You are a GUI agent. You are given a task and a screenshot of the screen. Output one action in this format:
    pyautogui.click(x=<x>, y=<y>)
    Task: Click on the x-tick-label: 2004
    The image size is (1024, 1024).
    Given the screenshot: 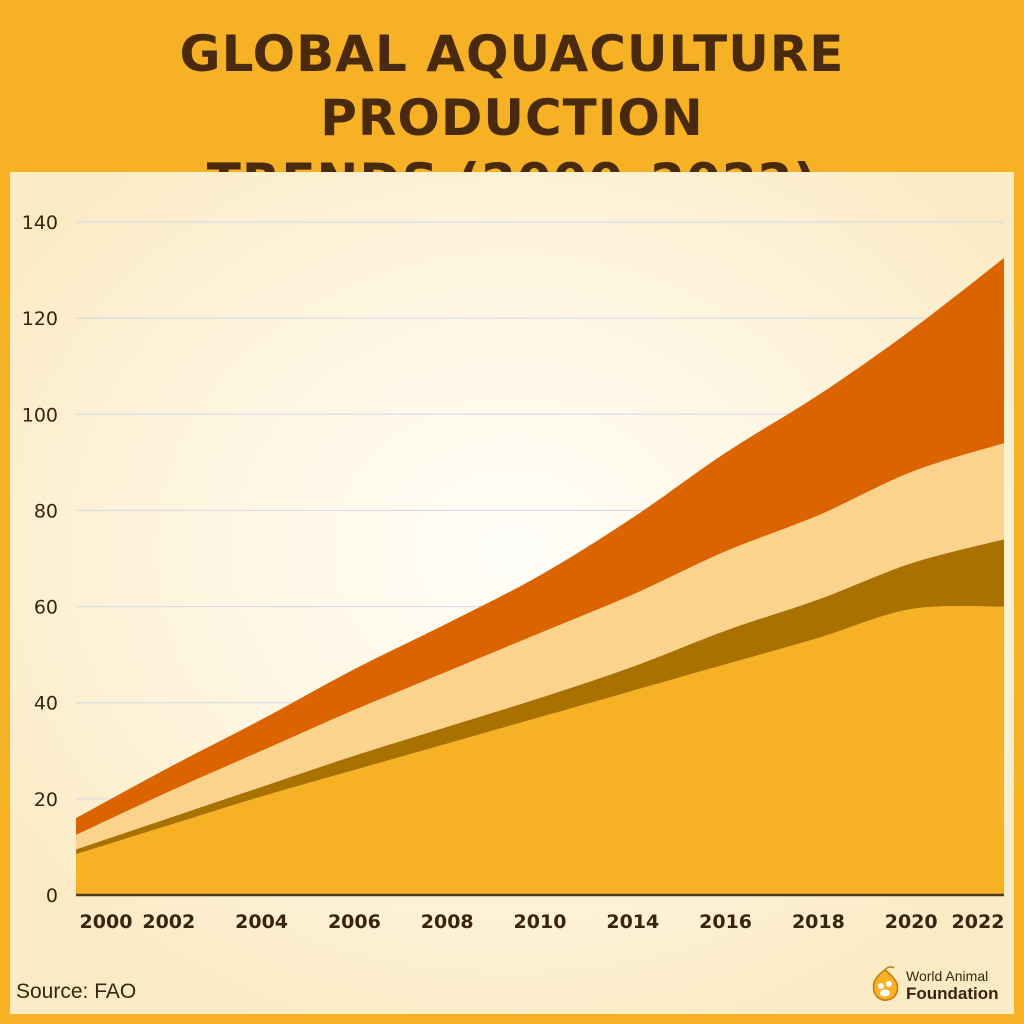 What is the action you would take?
    pyautogui.click(x=261, y=922)
    